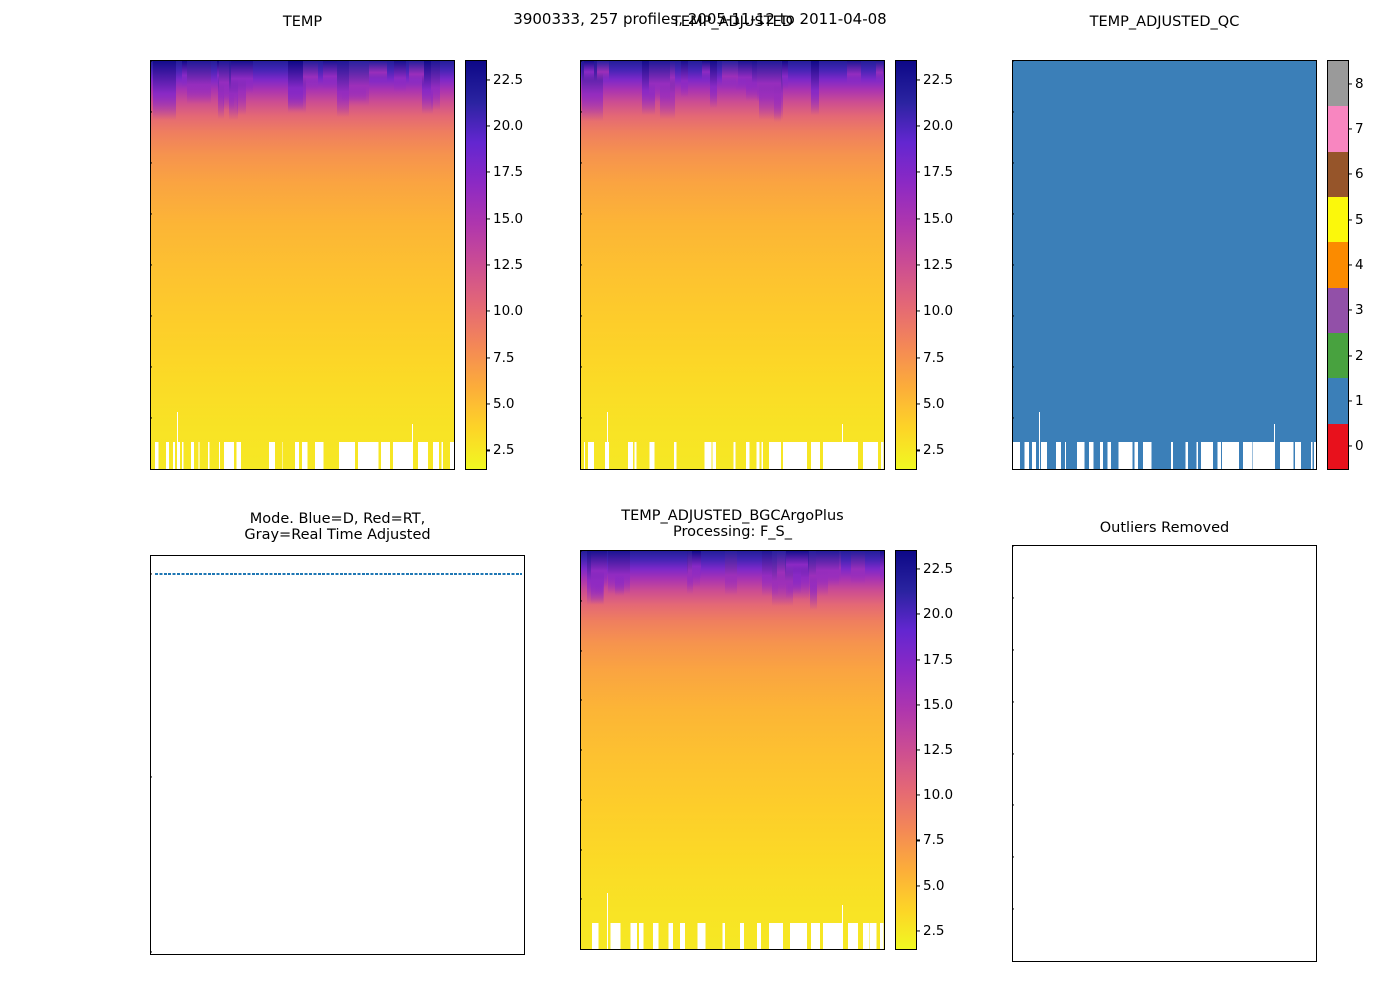 This screenshot has height=1000, width=1400. What do you see at coordinates (1356, 401) in the screenshot?
I see `qc-colorbar-tick-1: 1` at bounding box center [1356, 401].